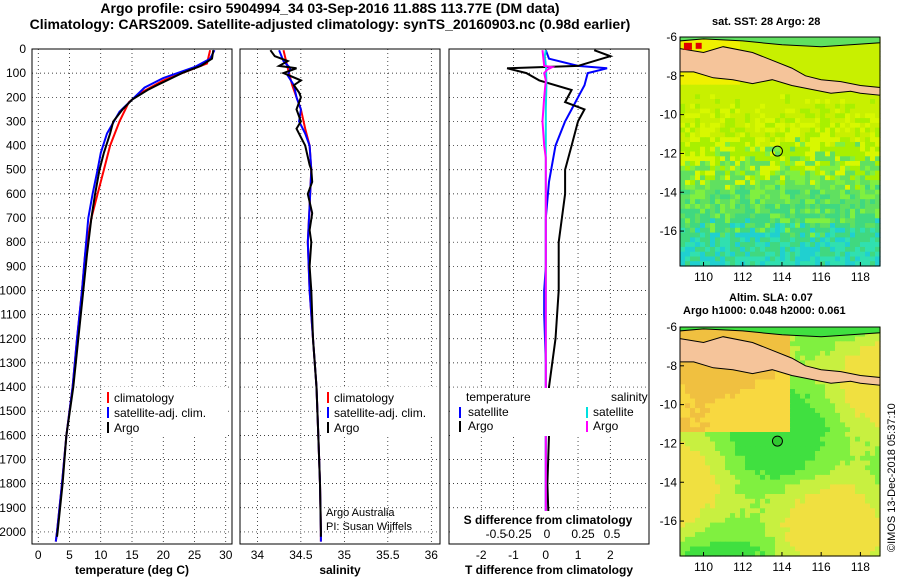 This screenshot has width=900, height=580. I want to click on land-java, so click(780, 71).